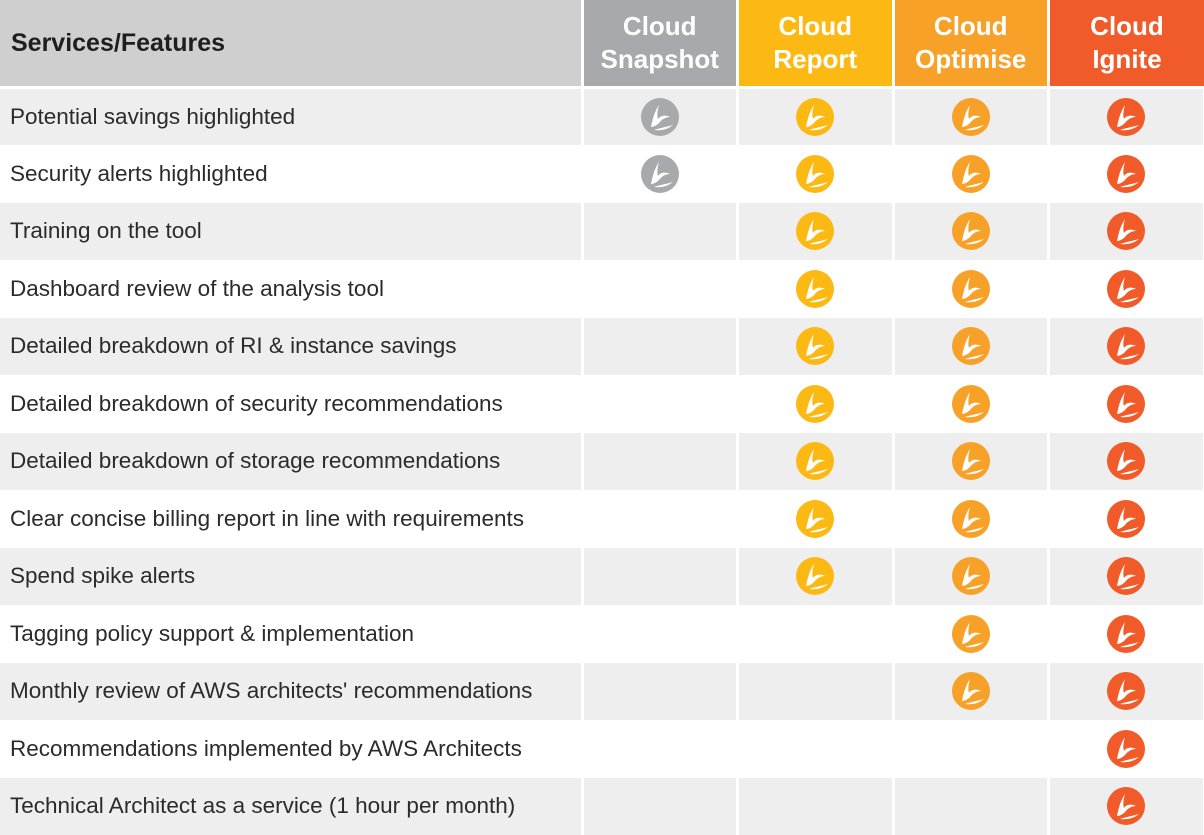  What do you see at coordinates (602, 289) in the screenshot?
I see `table-row: Dashboard review of the analysis tool` at bounding box center [602, 289].